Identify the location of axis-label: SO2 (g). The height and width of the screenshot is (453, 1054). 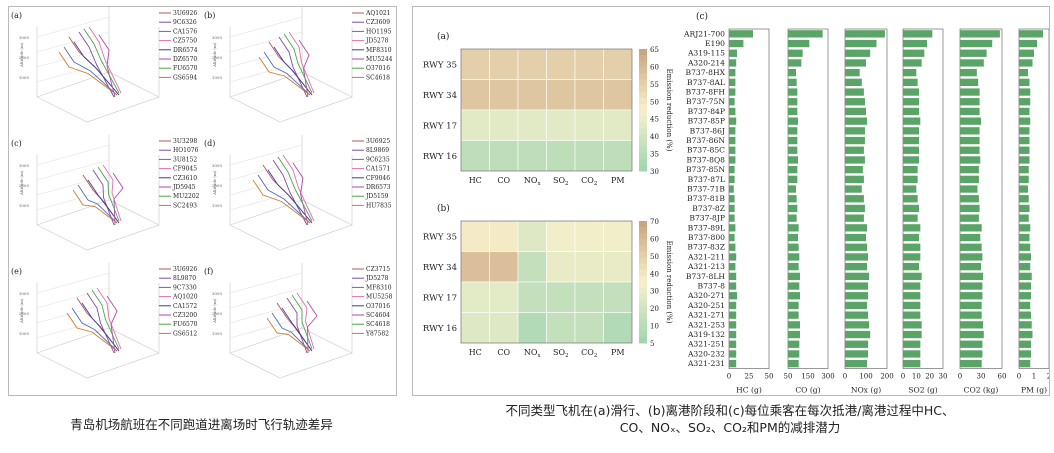
(922, 390).